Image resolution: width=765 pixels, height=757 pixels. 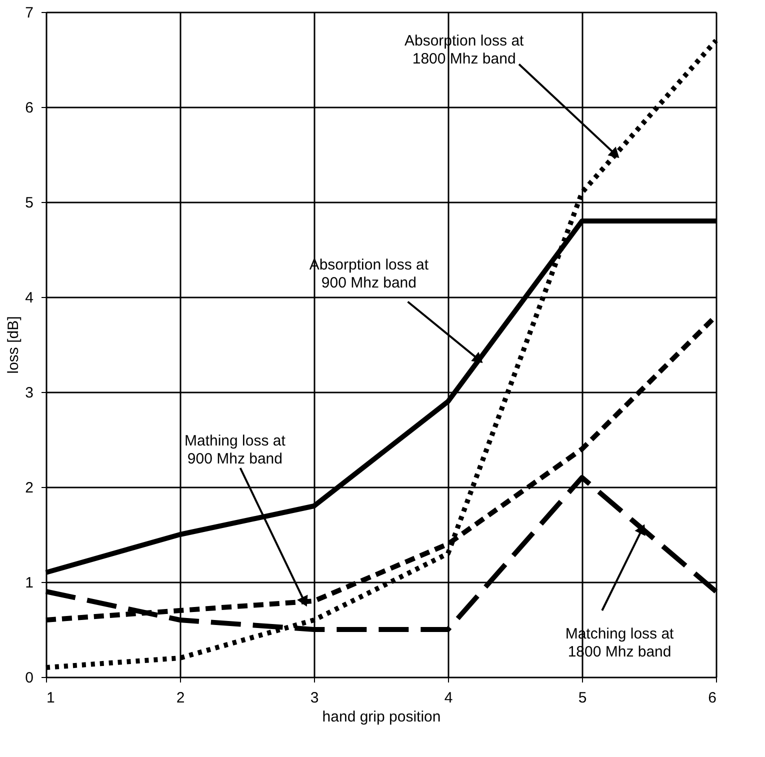 What do you see at coordinates (712, 698) in the screenshot?
I see `x-tick-label: 6` at bounding box center [712, 698].